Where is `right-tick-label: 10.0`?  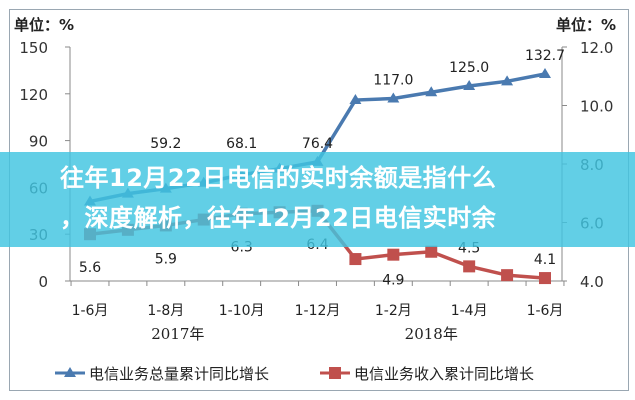
right-tick-label: 10.0 is located at coordinates (596, 107).